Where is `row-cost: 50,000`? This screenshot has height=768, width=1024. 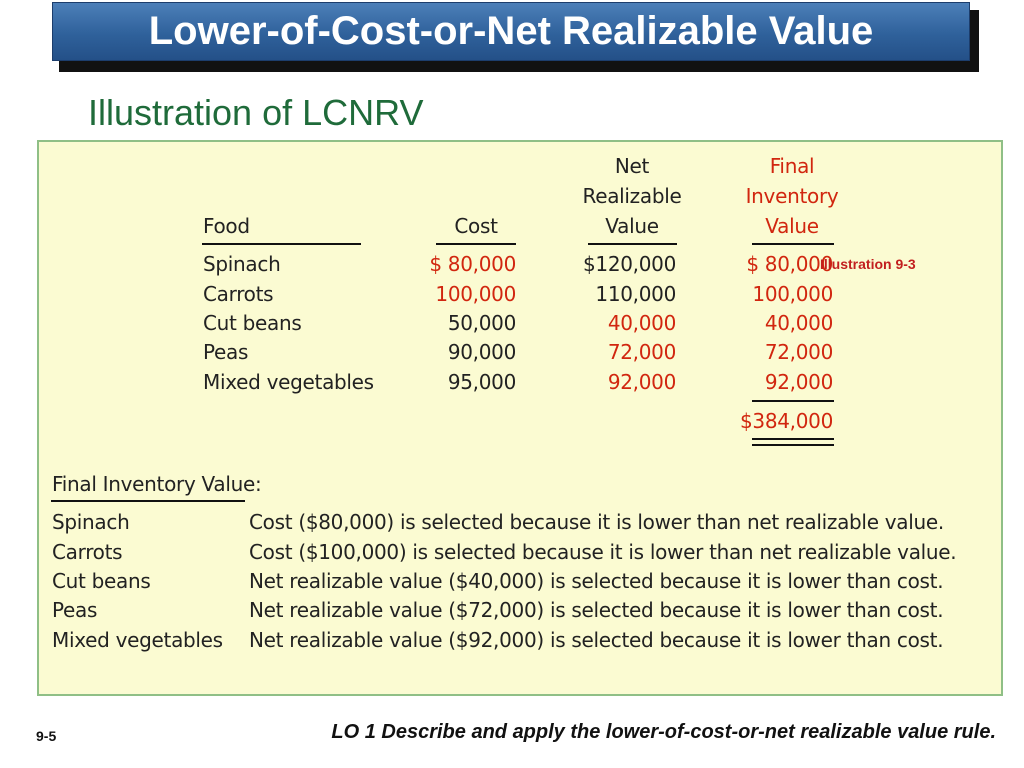 row-cost: 50,000 is located at coordinates (481, 323).